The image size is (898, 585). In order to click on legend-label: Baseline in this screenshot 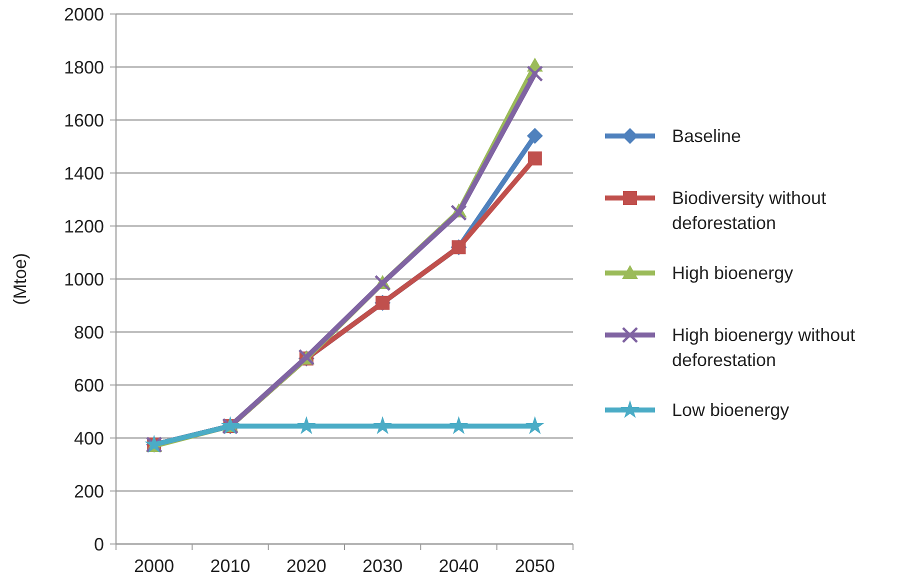, I will do `click(707, 136)`.